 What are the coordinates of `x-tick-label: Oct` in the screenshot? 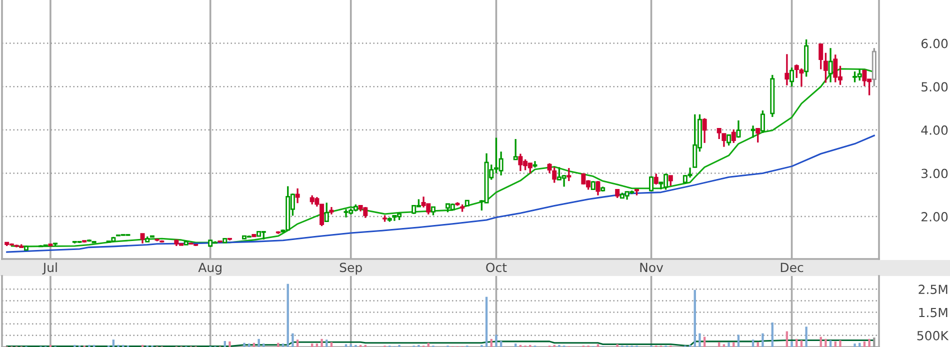 It's located at (496, 267).